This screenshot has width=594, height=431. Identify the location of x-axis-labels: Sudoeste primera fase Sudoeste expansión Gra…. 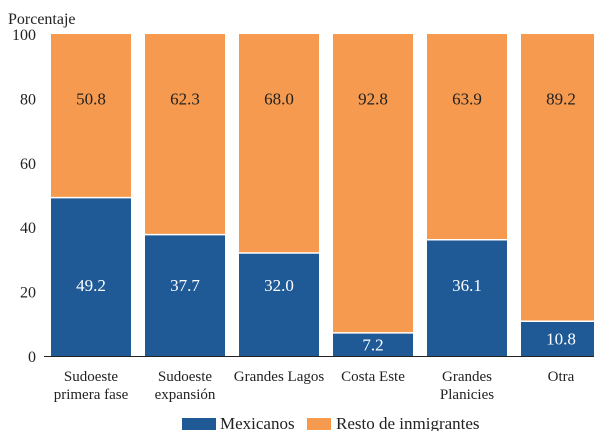
(314, 386).